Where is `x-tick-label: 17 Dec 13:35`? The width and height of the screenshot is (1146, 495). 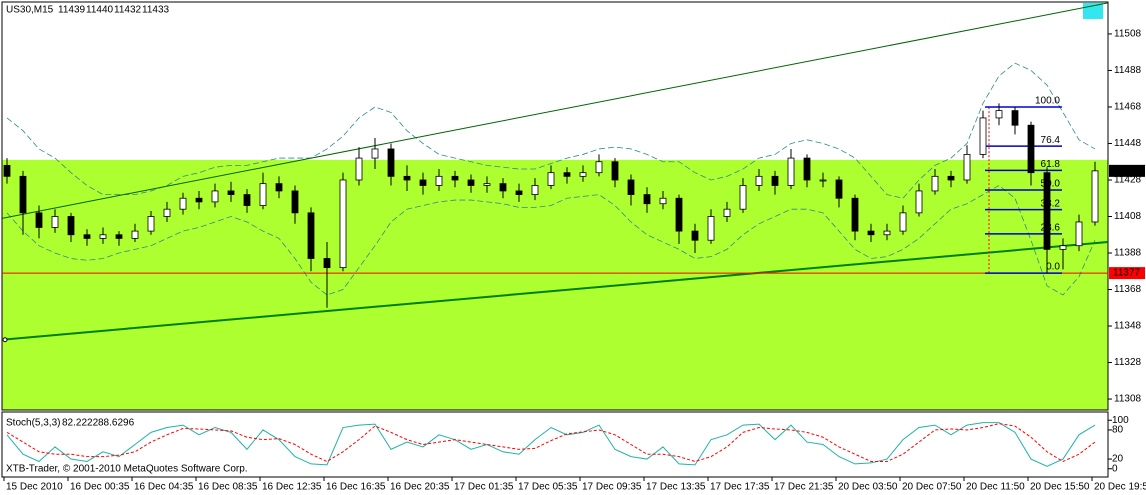
x-tick-label: 17 Dec 13:35 is located at coordinates (676, 487).